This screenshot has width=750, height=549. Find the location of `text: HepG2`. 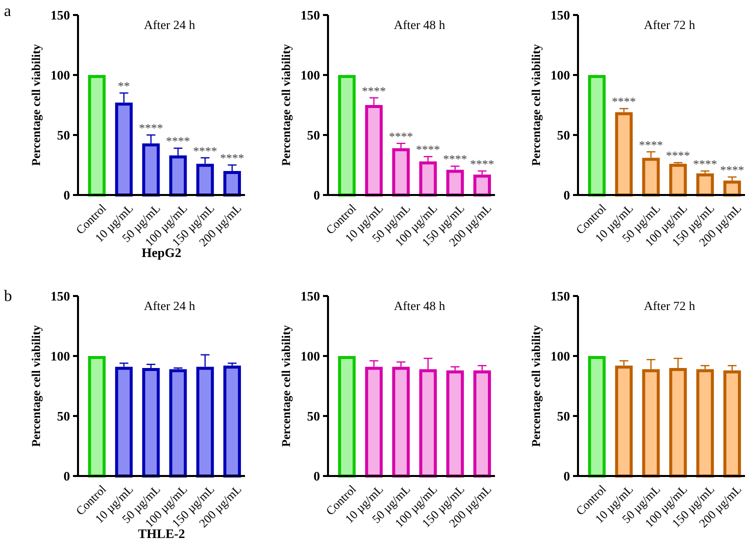

text: HepG2 is located at coordinates (162, 252).